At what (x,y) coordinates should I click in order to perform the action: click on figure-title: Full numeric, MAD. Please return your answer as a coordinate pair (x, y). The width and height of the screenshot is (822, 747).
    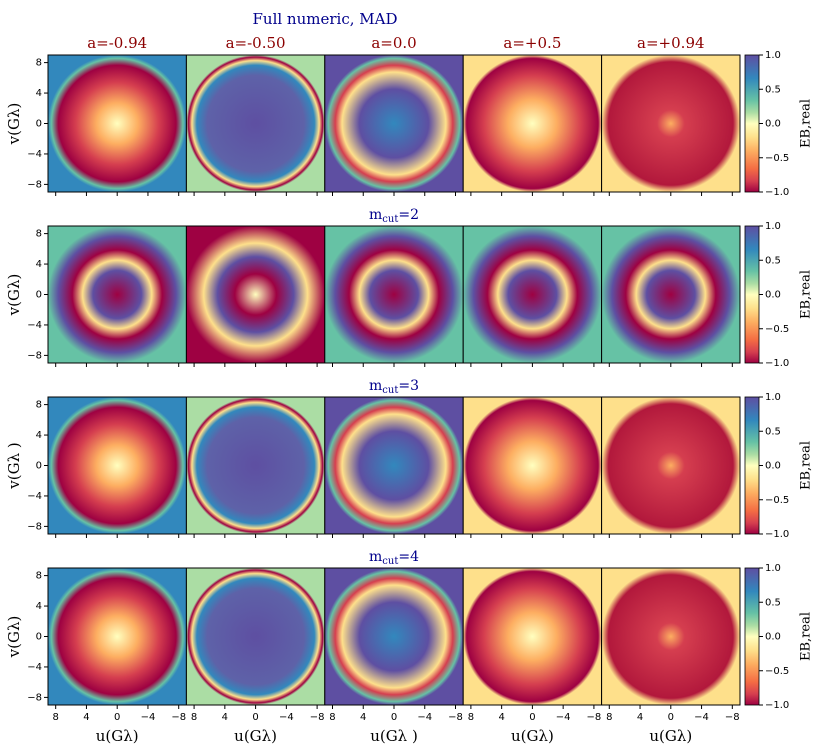
    Looking at the image, I should click on (325, 19).